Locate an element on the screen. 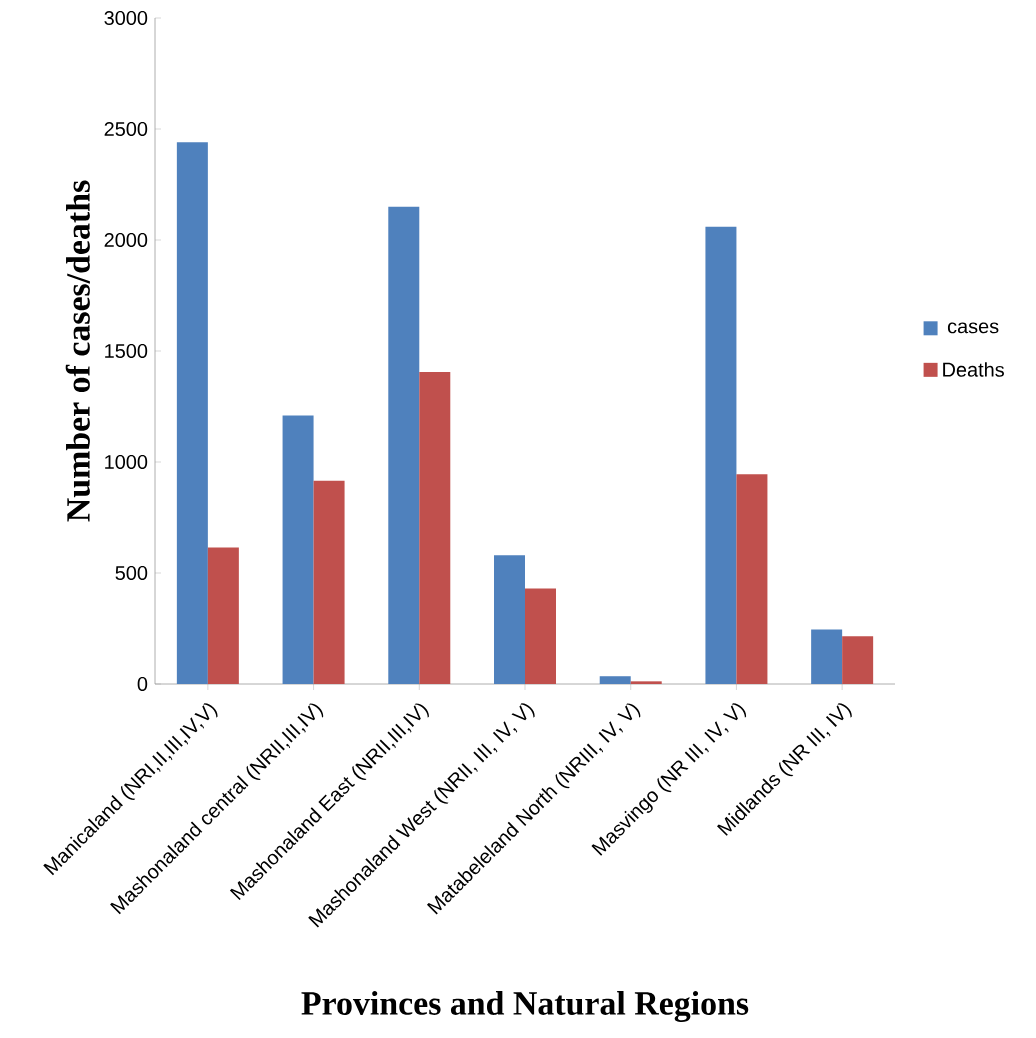 This screenshot has height=1038, width=1036. legend-label: Deaths is located at coordinates (973, 369).